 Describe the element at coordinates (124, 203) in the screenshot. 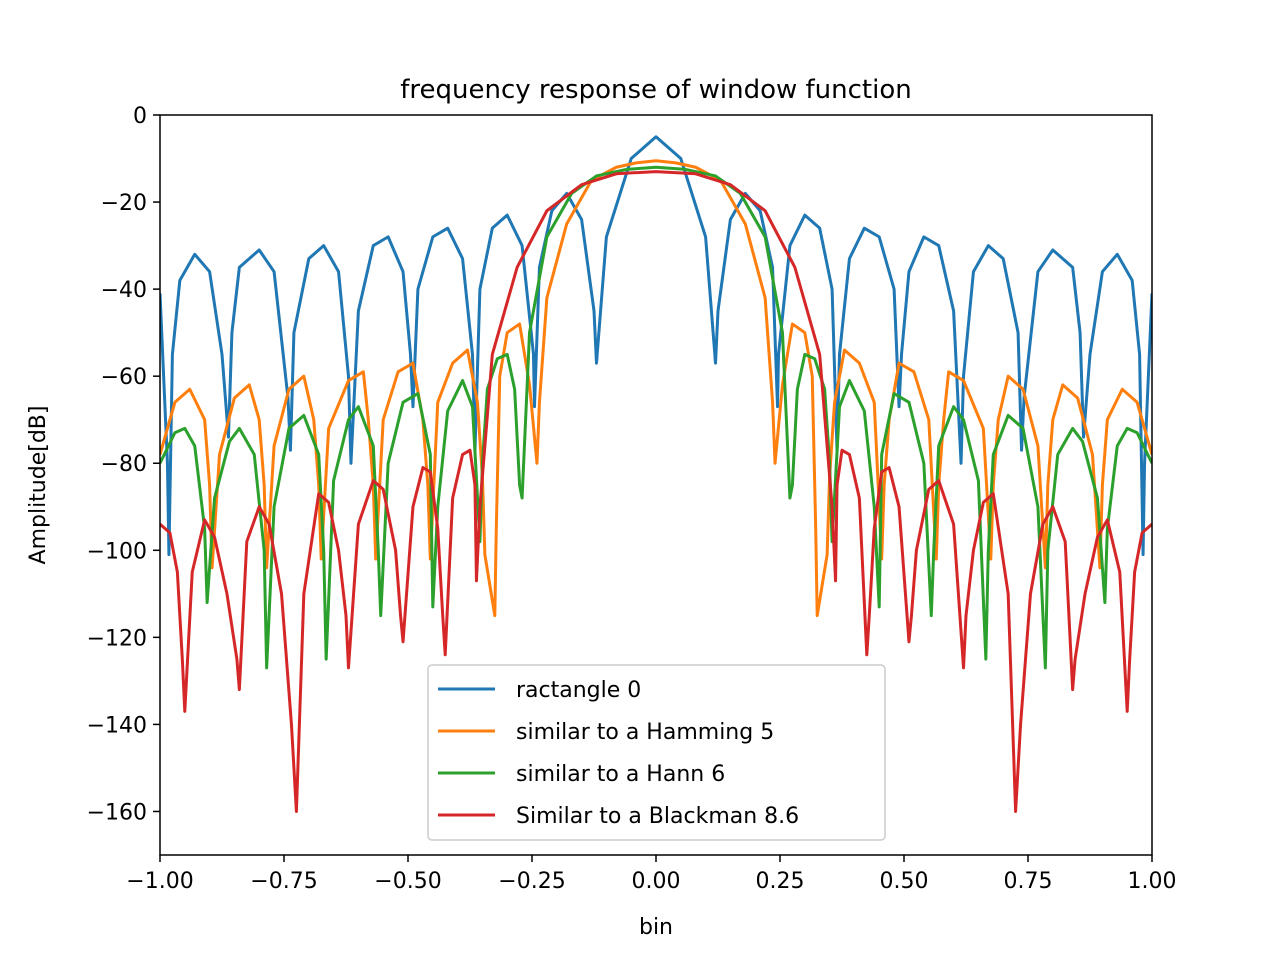

I see `y-tick-label: −20` at that location.